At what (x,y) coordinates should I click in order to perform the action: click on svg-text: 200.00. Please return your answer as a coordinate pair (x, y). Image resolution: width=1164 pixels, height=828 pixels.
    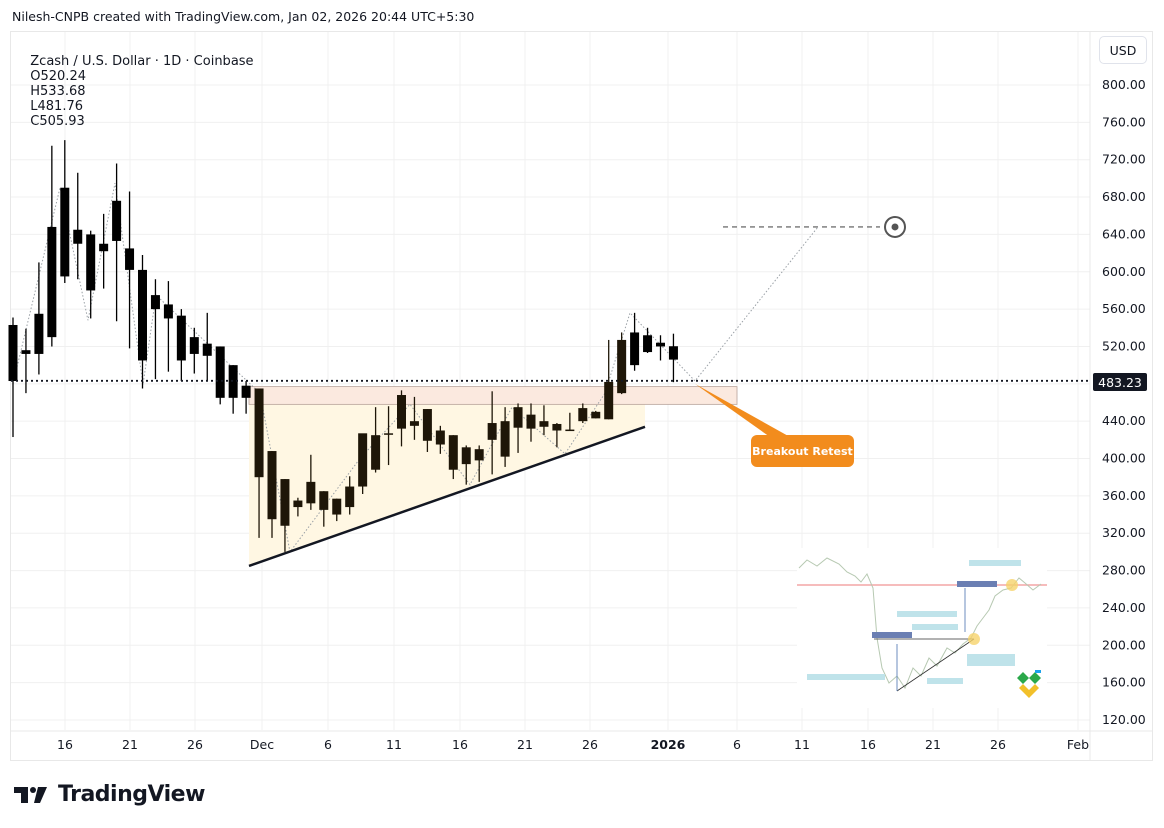
    Looking at the image, I should click on (1124, 644).